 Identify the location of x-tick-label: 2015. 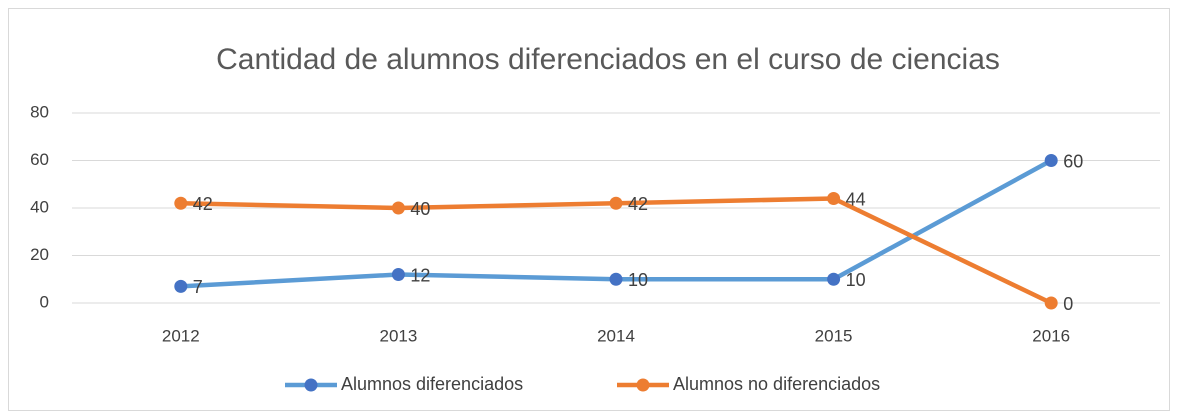
(834, 335).